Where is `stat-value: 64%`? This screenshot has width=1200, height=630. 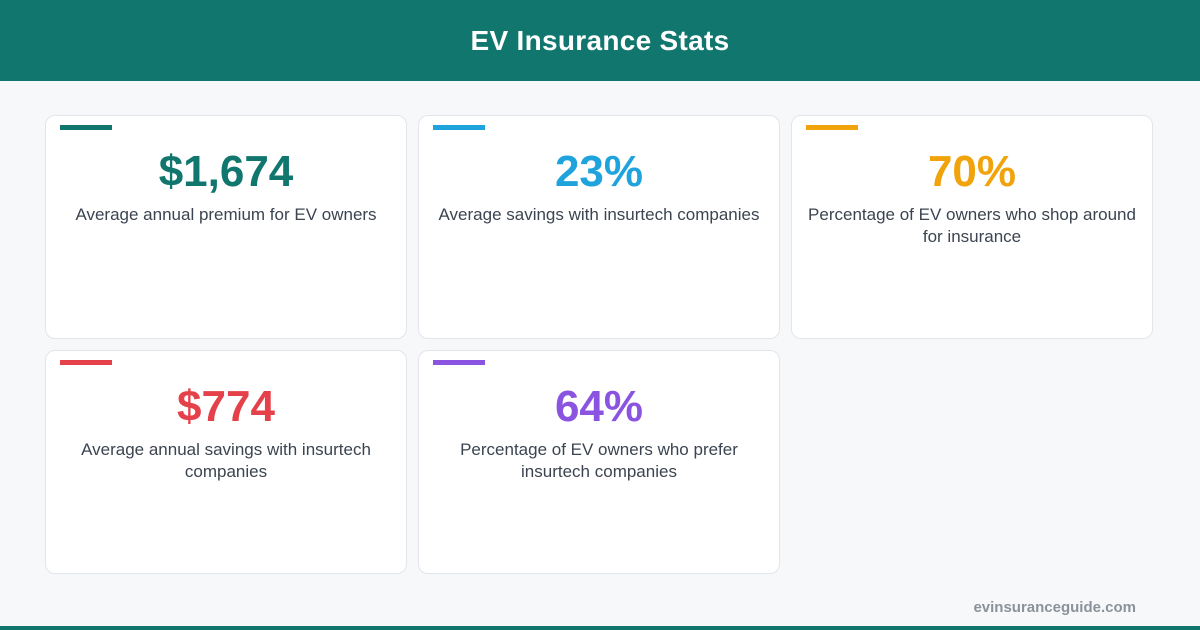 stat-value: 64% is located at coordinates (599, 406).